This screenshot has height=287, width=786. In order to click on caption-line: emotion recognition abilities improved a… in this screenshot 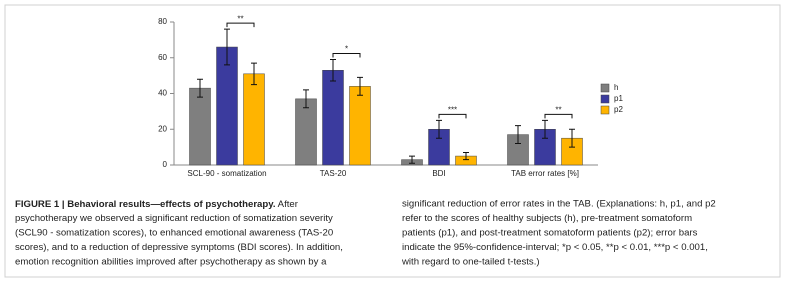, I will do `click(171, 262)`.